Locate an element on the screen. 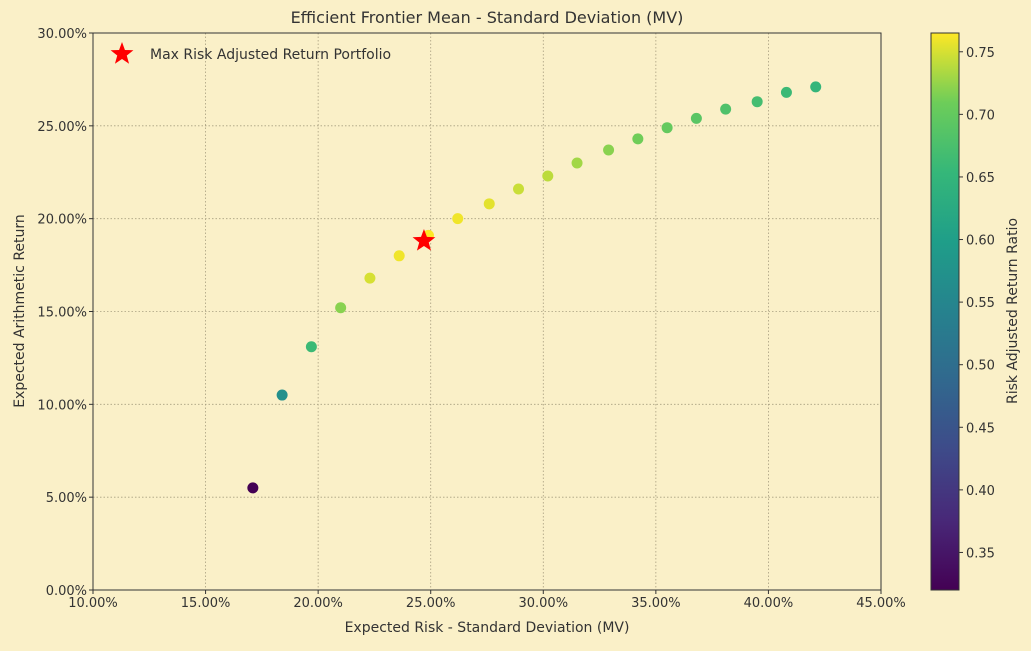  colorbar-tick-label: 0.45 is located at coordinates (980, 428).